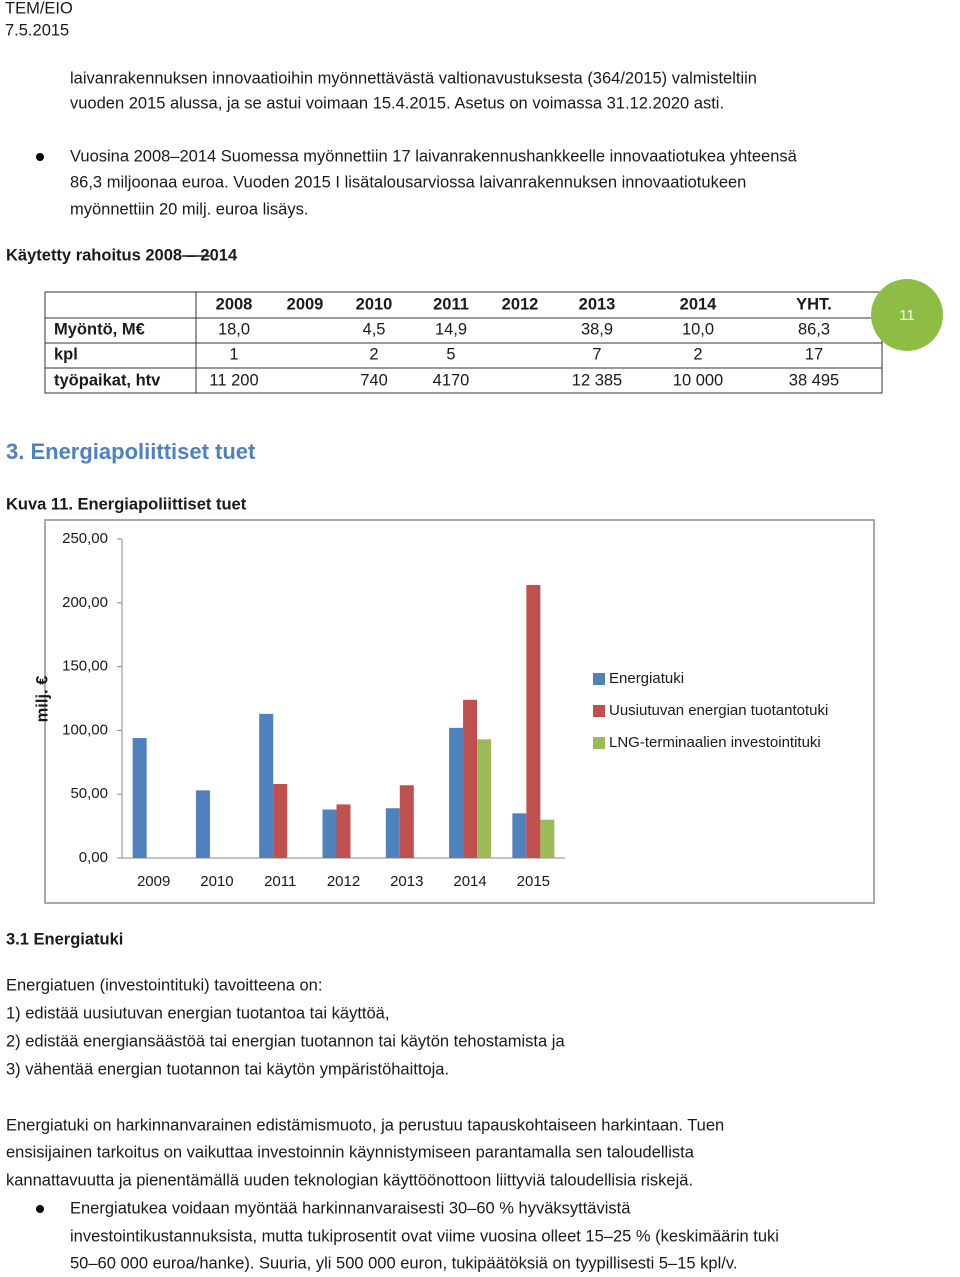  Describe the element at coordinates (533, 881) in the screenshot. I see `x-tick-label: 2015` at that location.